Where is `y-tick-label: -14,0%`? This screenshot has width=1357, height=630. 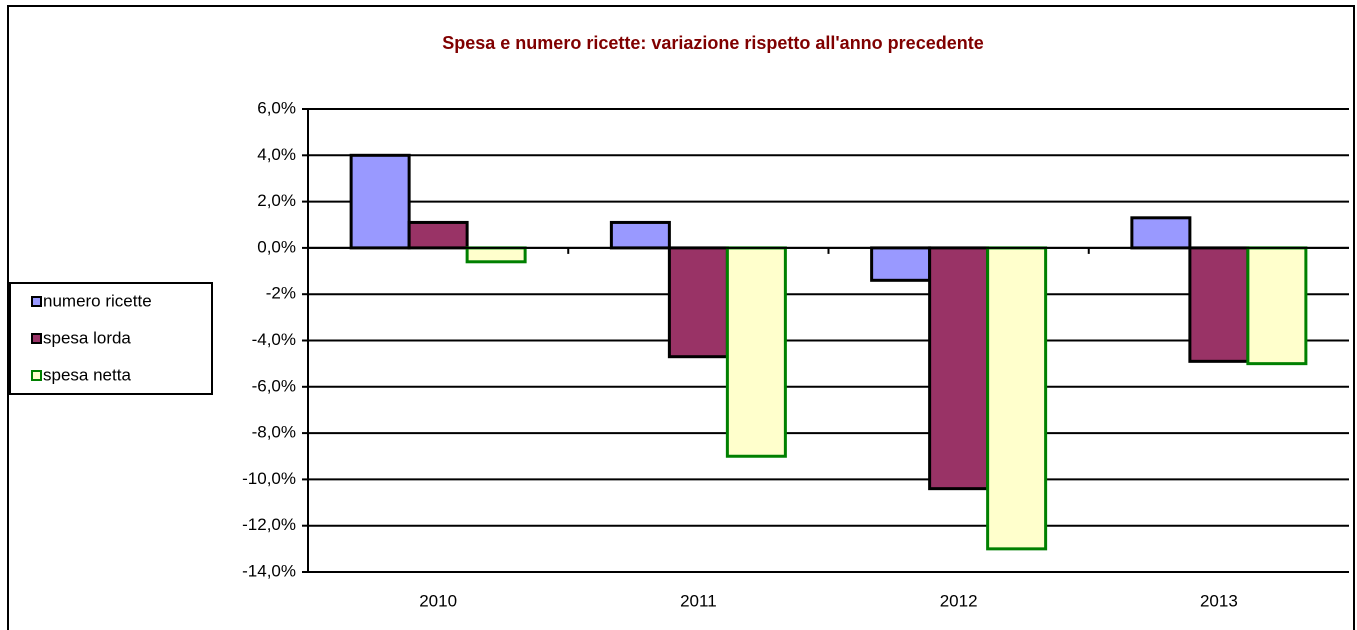
y-tick-label: -14,0% is located at coordinates (269, 570).